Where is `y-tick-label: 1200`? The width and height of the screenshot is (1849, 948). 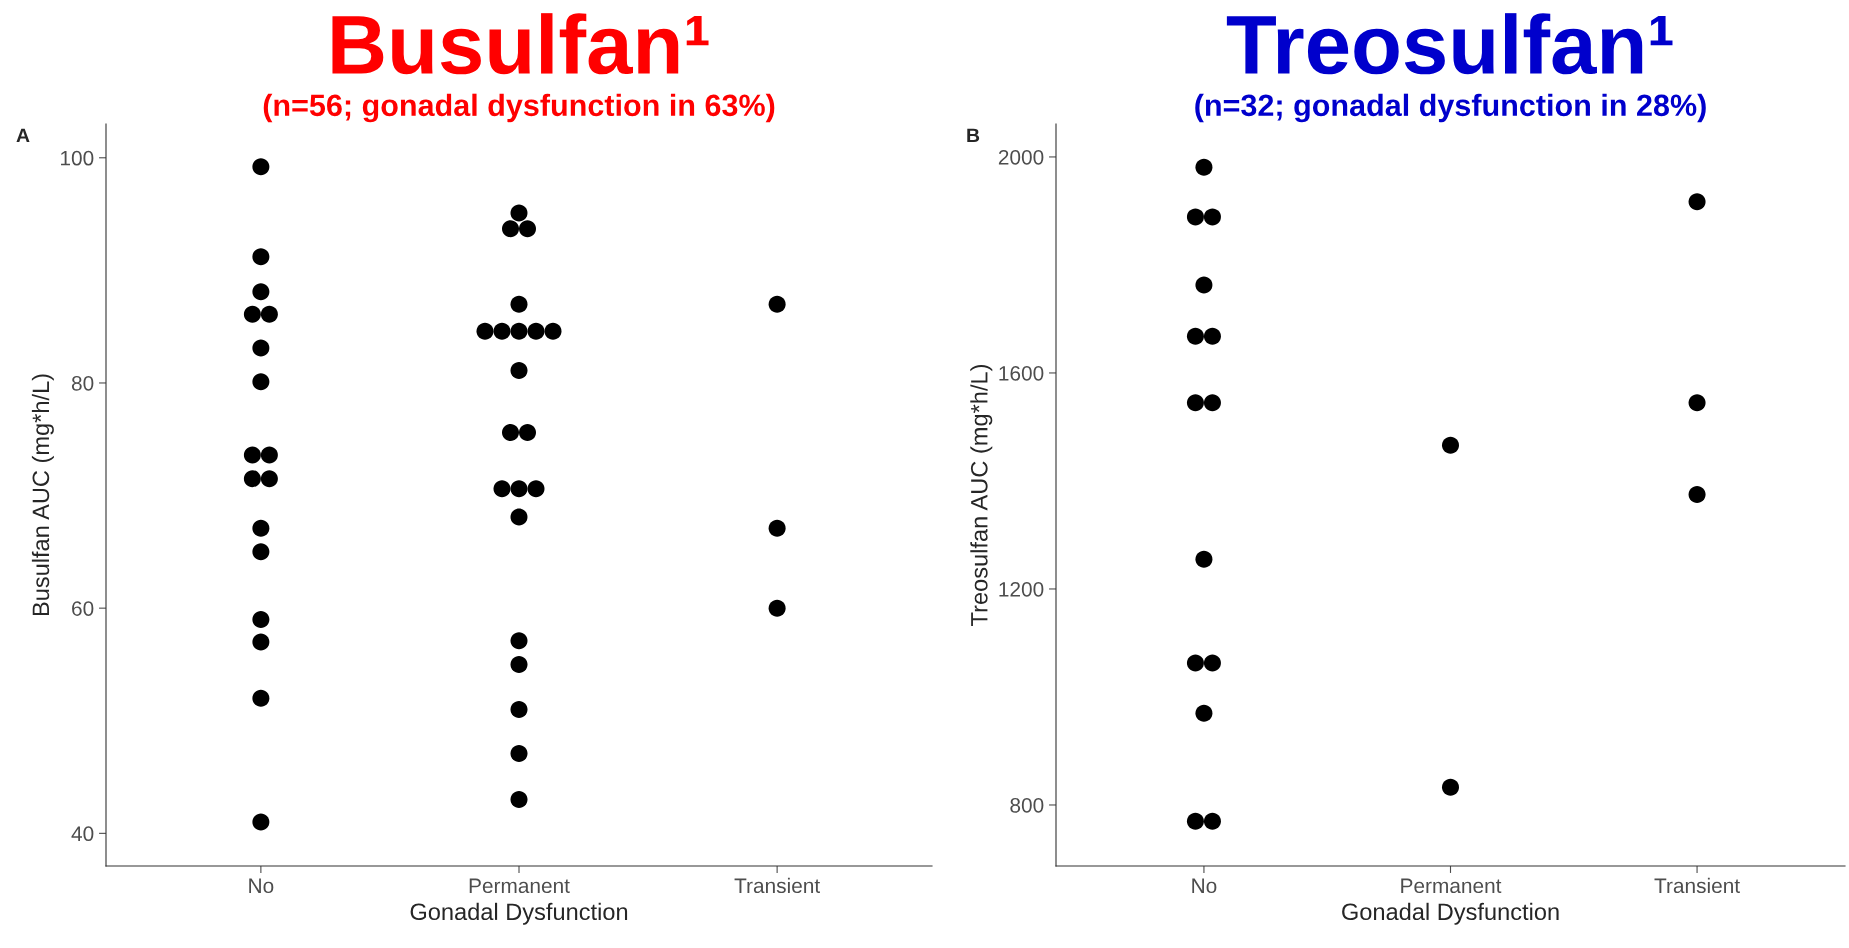
y-tick-label: 1200 is located at coordinates (1021, 589).